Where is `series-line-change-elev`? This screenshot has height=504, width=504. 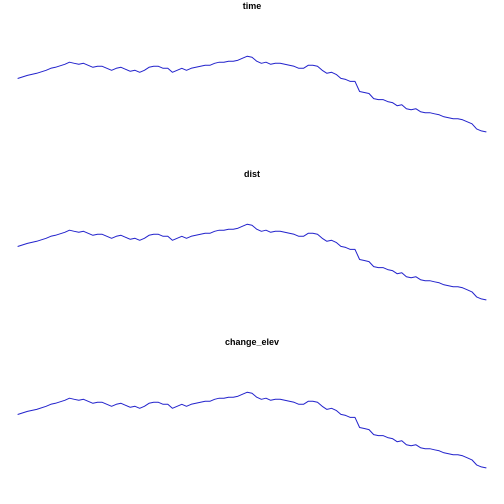 series-line-change-elev is located at coordinates (252, 430).